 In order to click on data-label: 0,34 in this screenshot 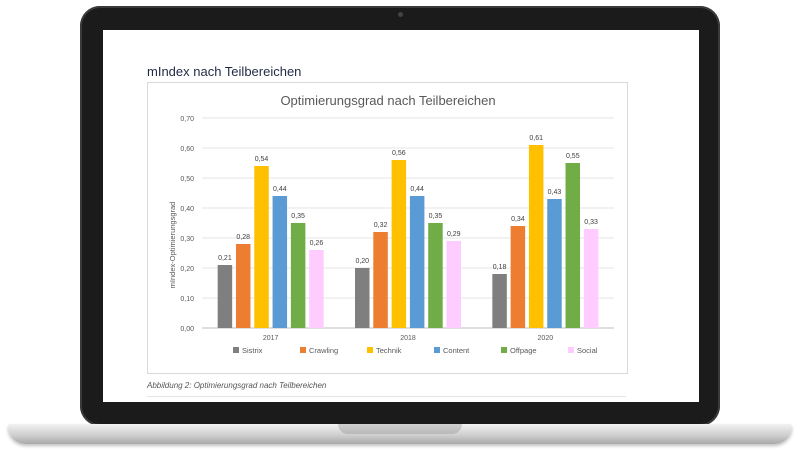, I will do `click(518, 219)`.